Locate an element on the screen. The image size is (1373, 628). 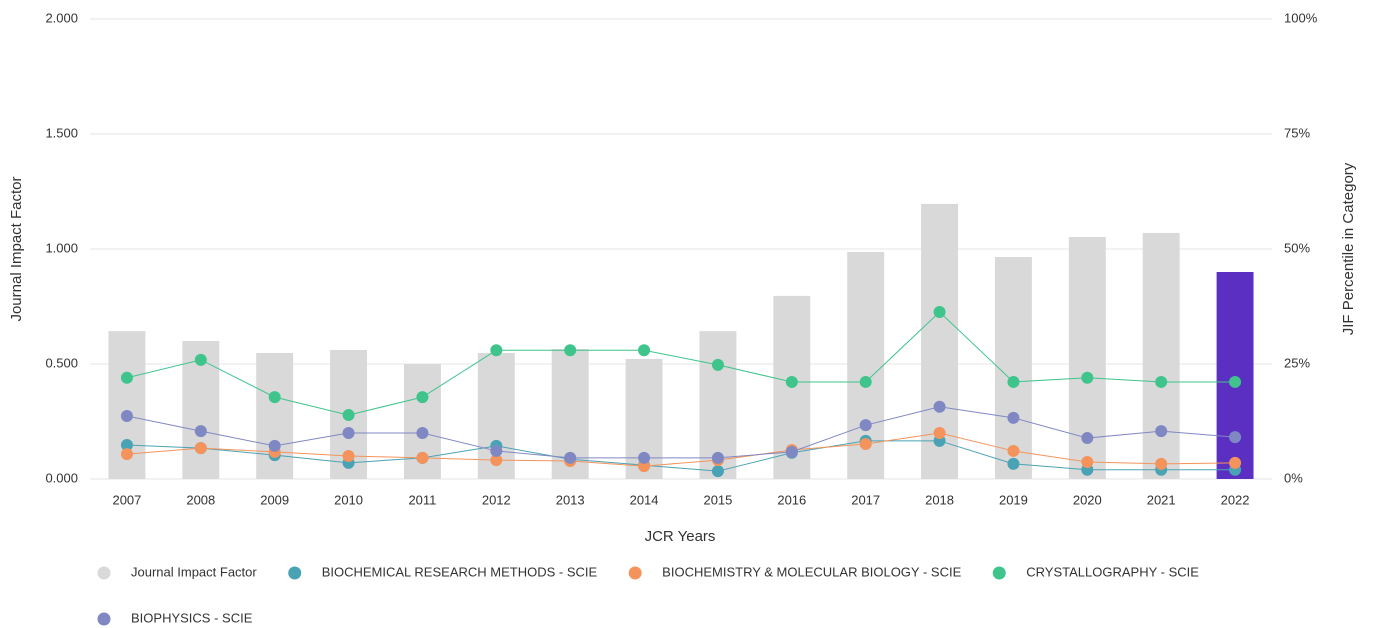
x-tick-label: 2017 is located at coordinates (865, 499).